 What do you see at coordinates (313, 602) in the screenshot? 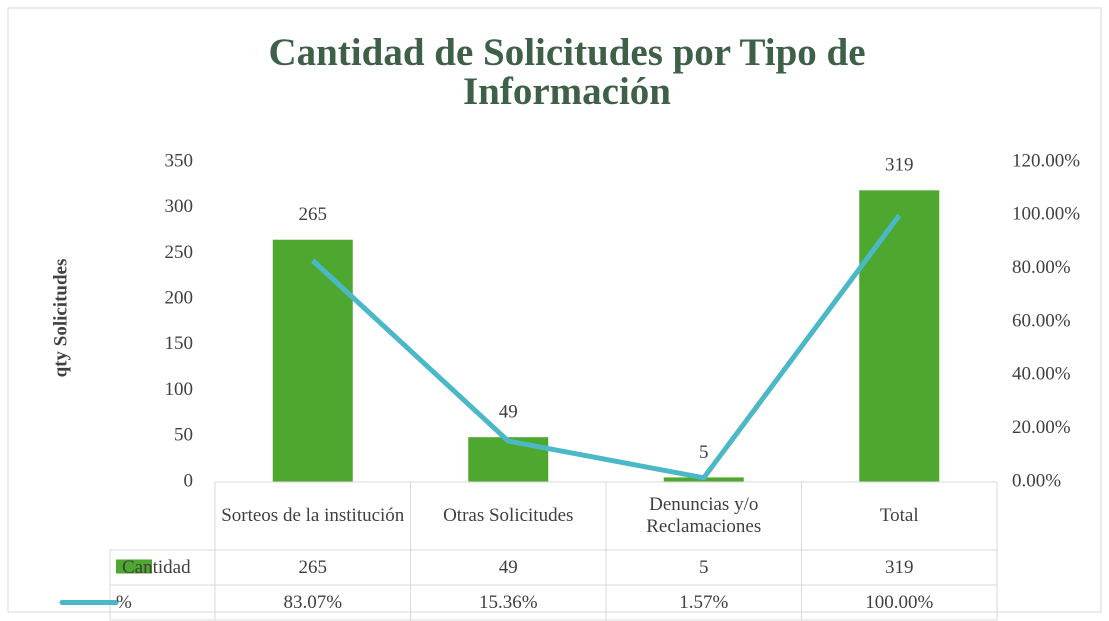
I see `table-value: 83.07%` at bounding box center [313, 602].